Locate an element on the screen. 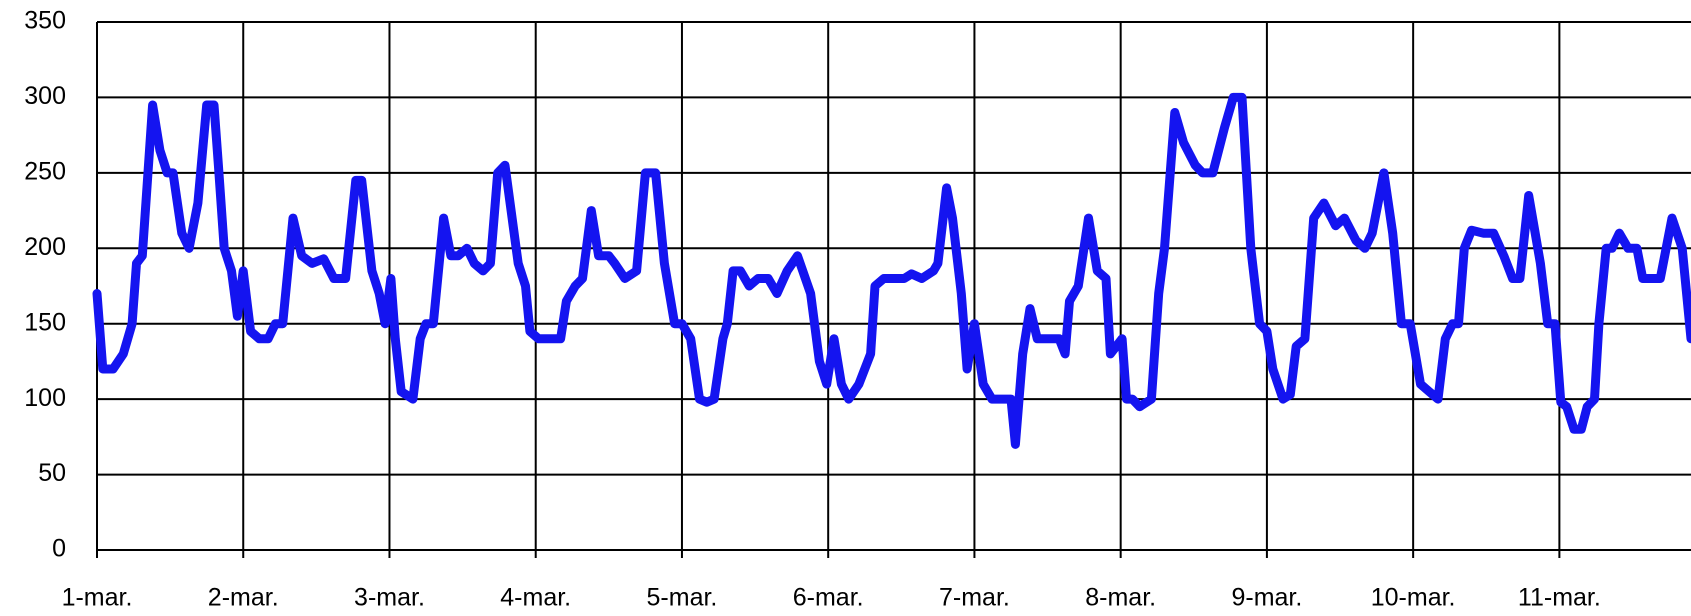 This screenshot has height=616, width=1691. y-tick-label: 350 is located at coordinates (45, 21).